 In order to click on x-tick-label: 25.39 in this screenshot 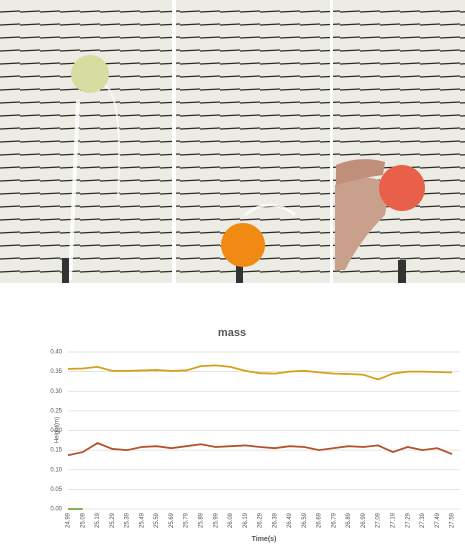, I will do `click(128, 520)`.